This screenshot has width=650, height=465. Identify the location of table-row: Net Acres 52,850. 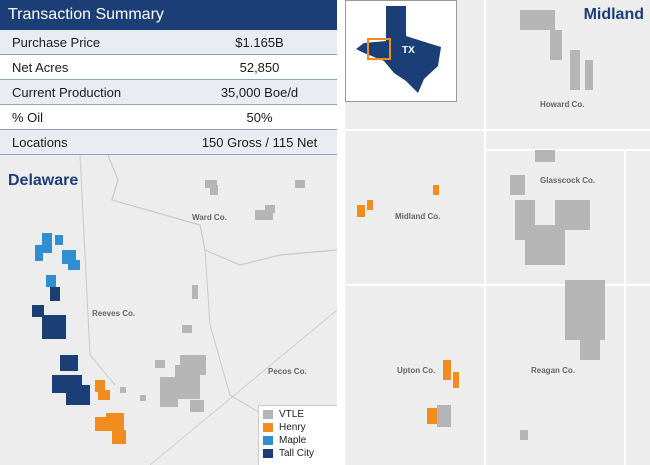
(168, 67).